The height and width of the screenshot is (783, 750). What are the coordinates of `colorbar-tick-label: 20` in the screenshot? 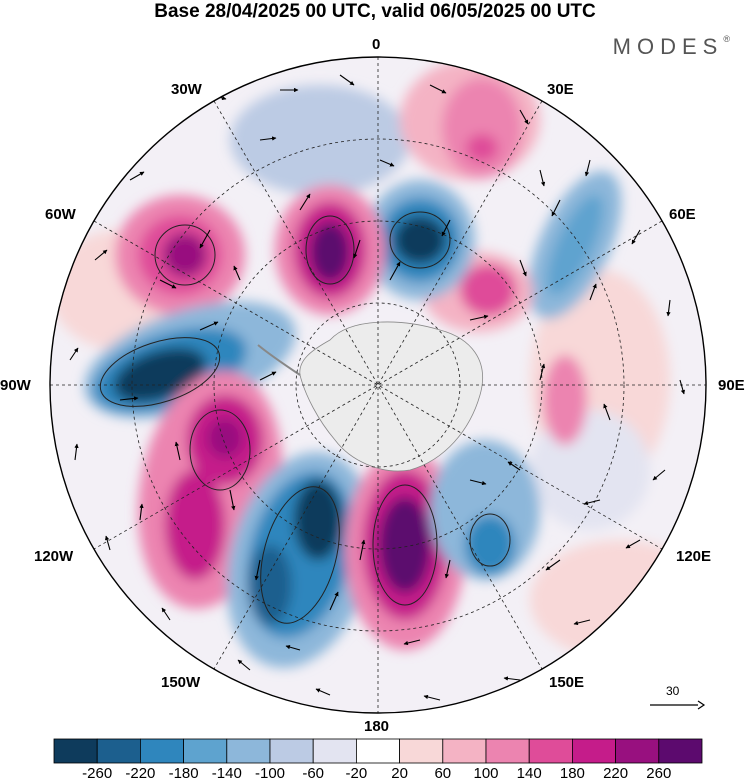 It's located at (399, 773).